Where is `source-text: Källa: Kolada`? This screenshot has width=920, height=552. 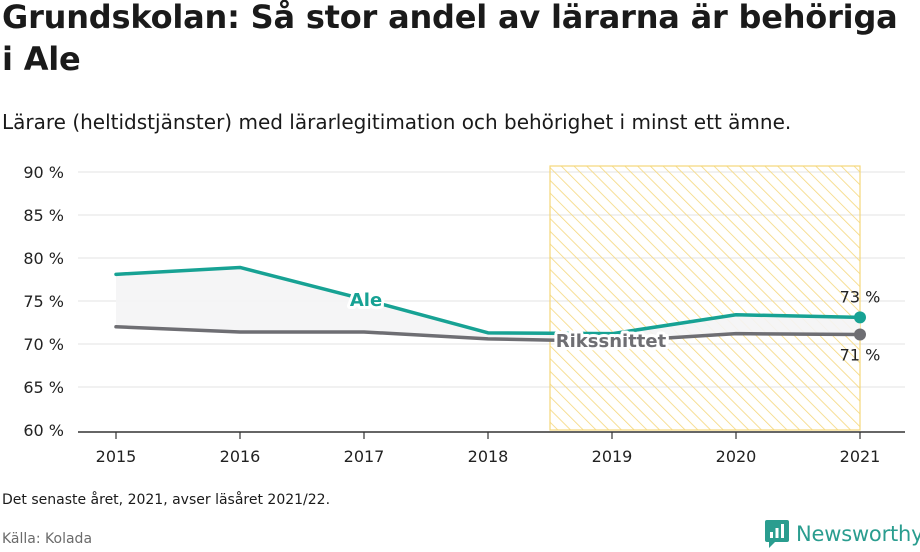 source-text: Källa: Kolada is located at coordinates (47, 539).